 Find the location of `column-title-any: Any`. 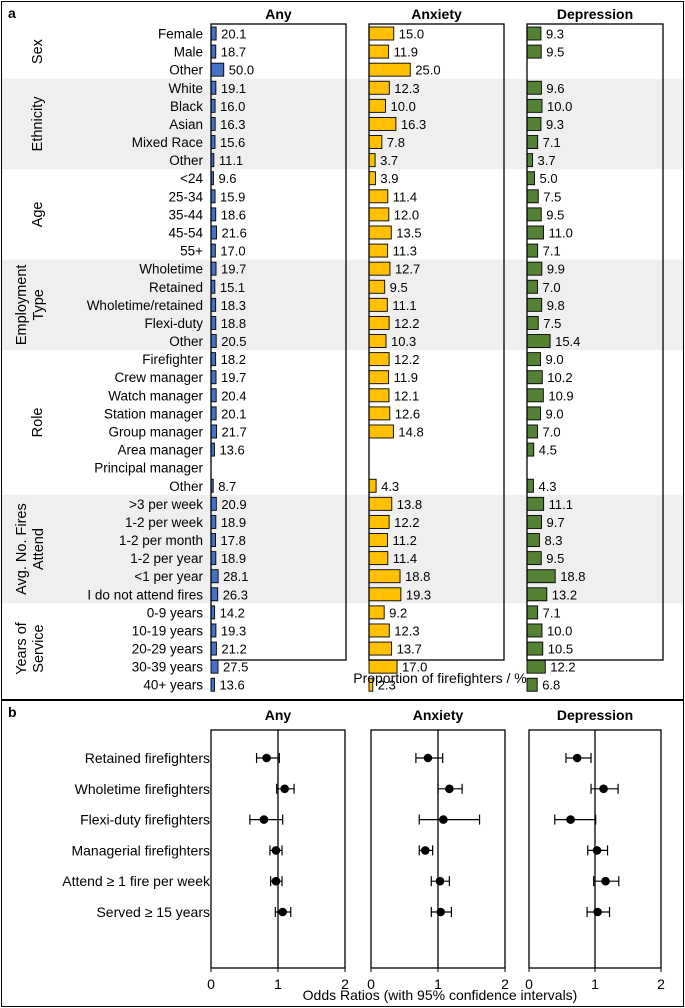

column-title-any: Any is located at coordinates (278, 14).